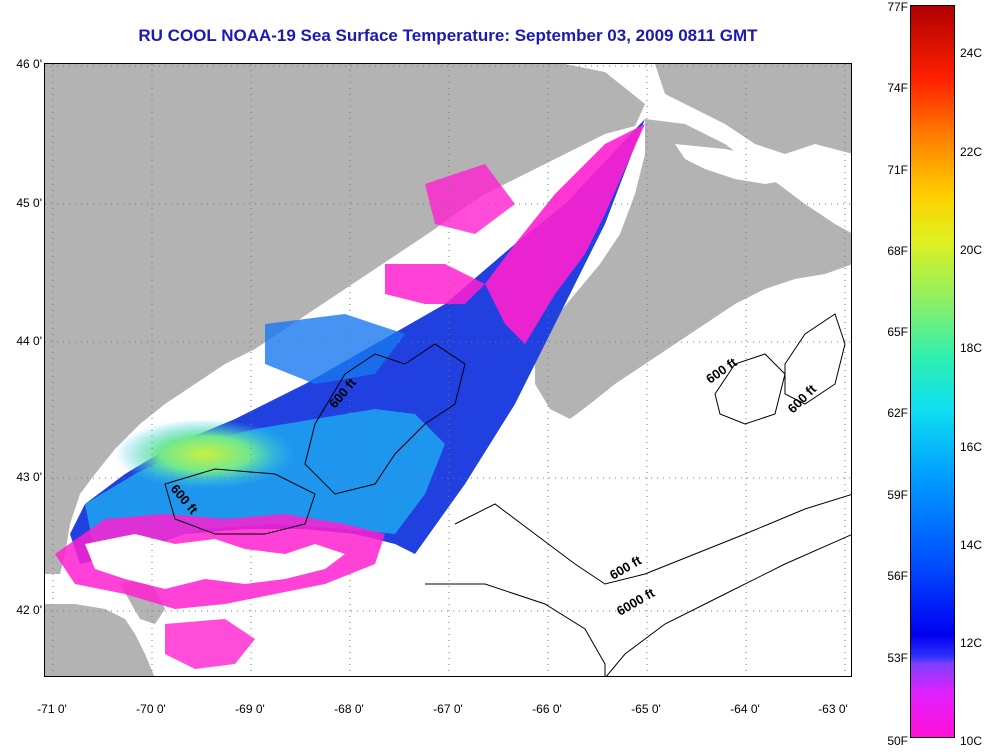 The width and height of the screenshot is (992, 754). Describe the element at coordinates (29, 341) in the screenshot. I see `lat-label-44: 44 0'` at that location.